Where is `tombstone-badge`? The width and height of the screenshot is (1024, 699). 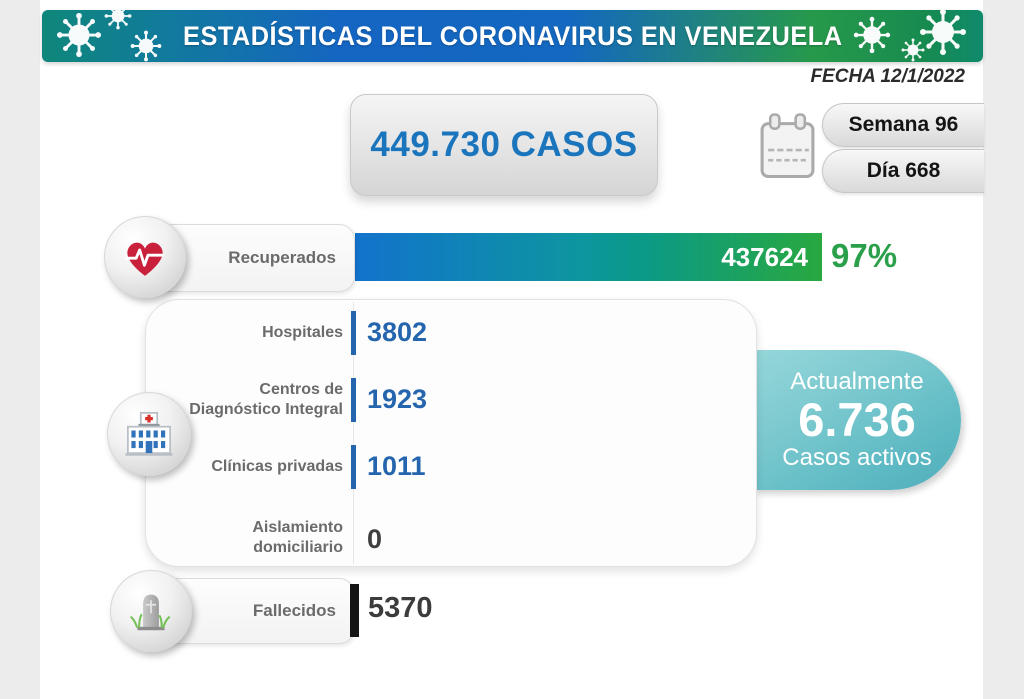 tombstone-badge is located at coordinates (151, 611).